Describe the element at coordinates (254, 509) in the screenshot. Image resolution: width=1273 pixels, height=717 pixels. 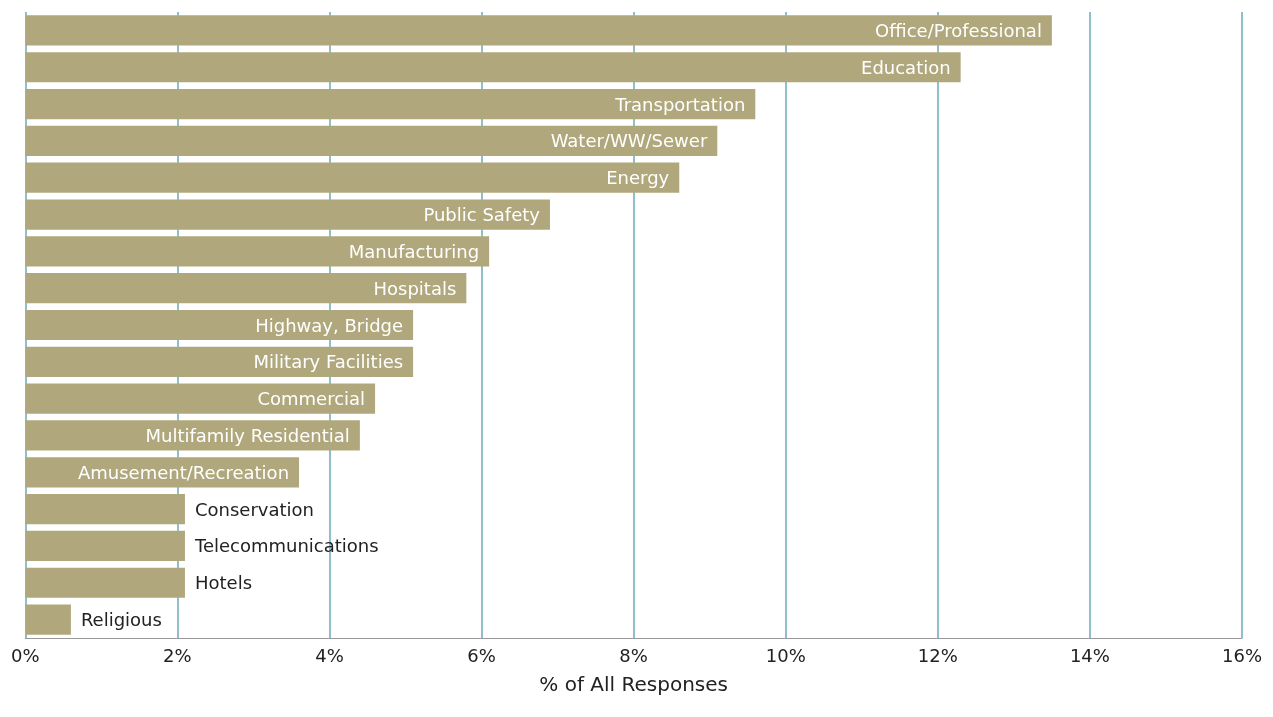
I see `y-tick-label: Conservation` at that location.